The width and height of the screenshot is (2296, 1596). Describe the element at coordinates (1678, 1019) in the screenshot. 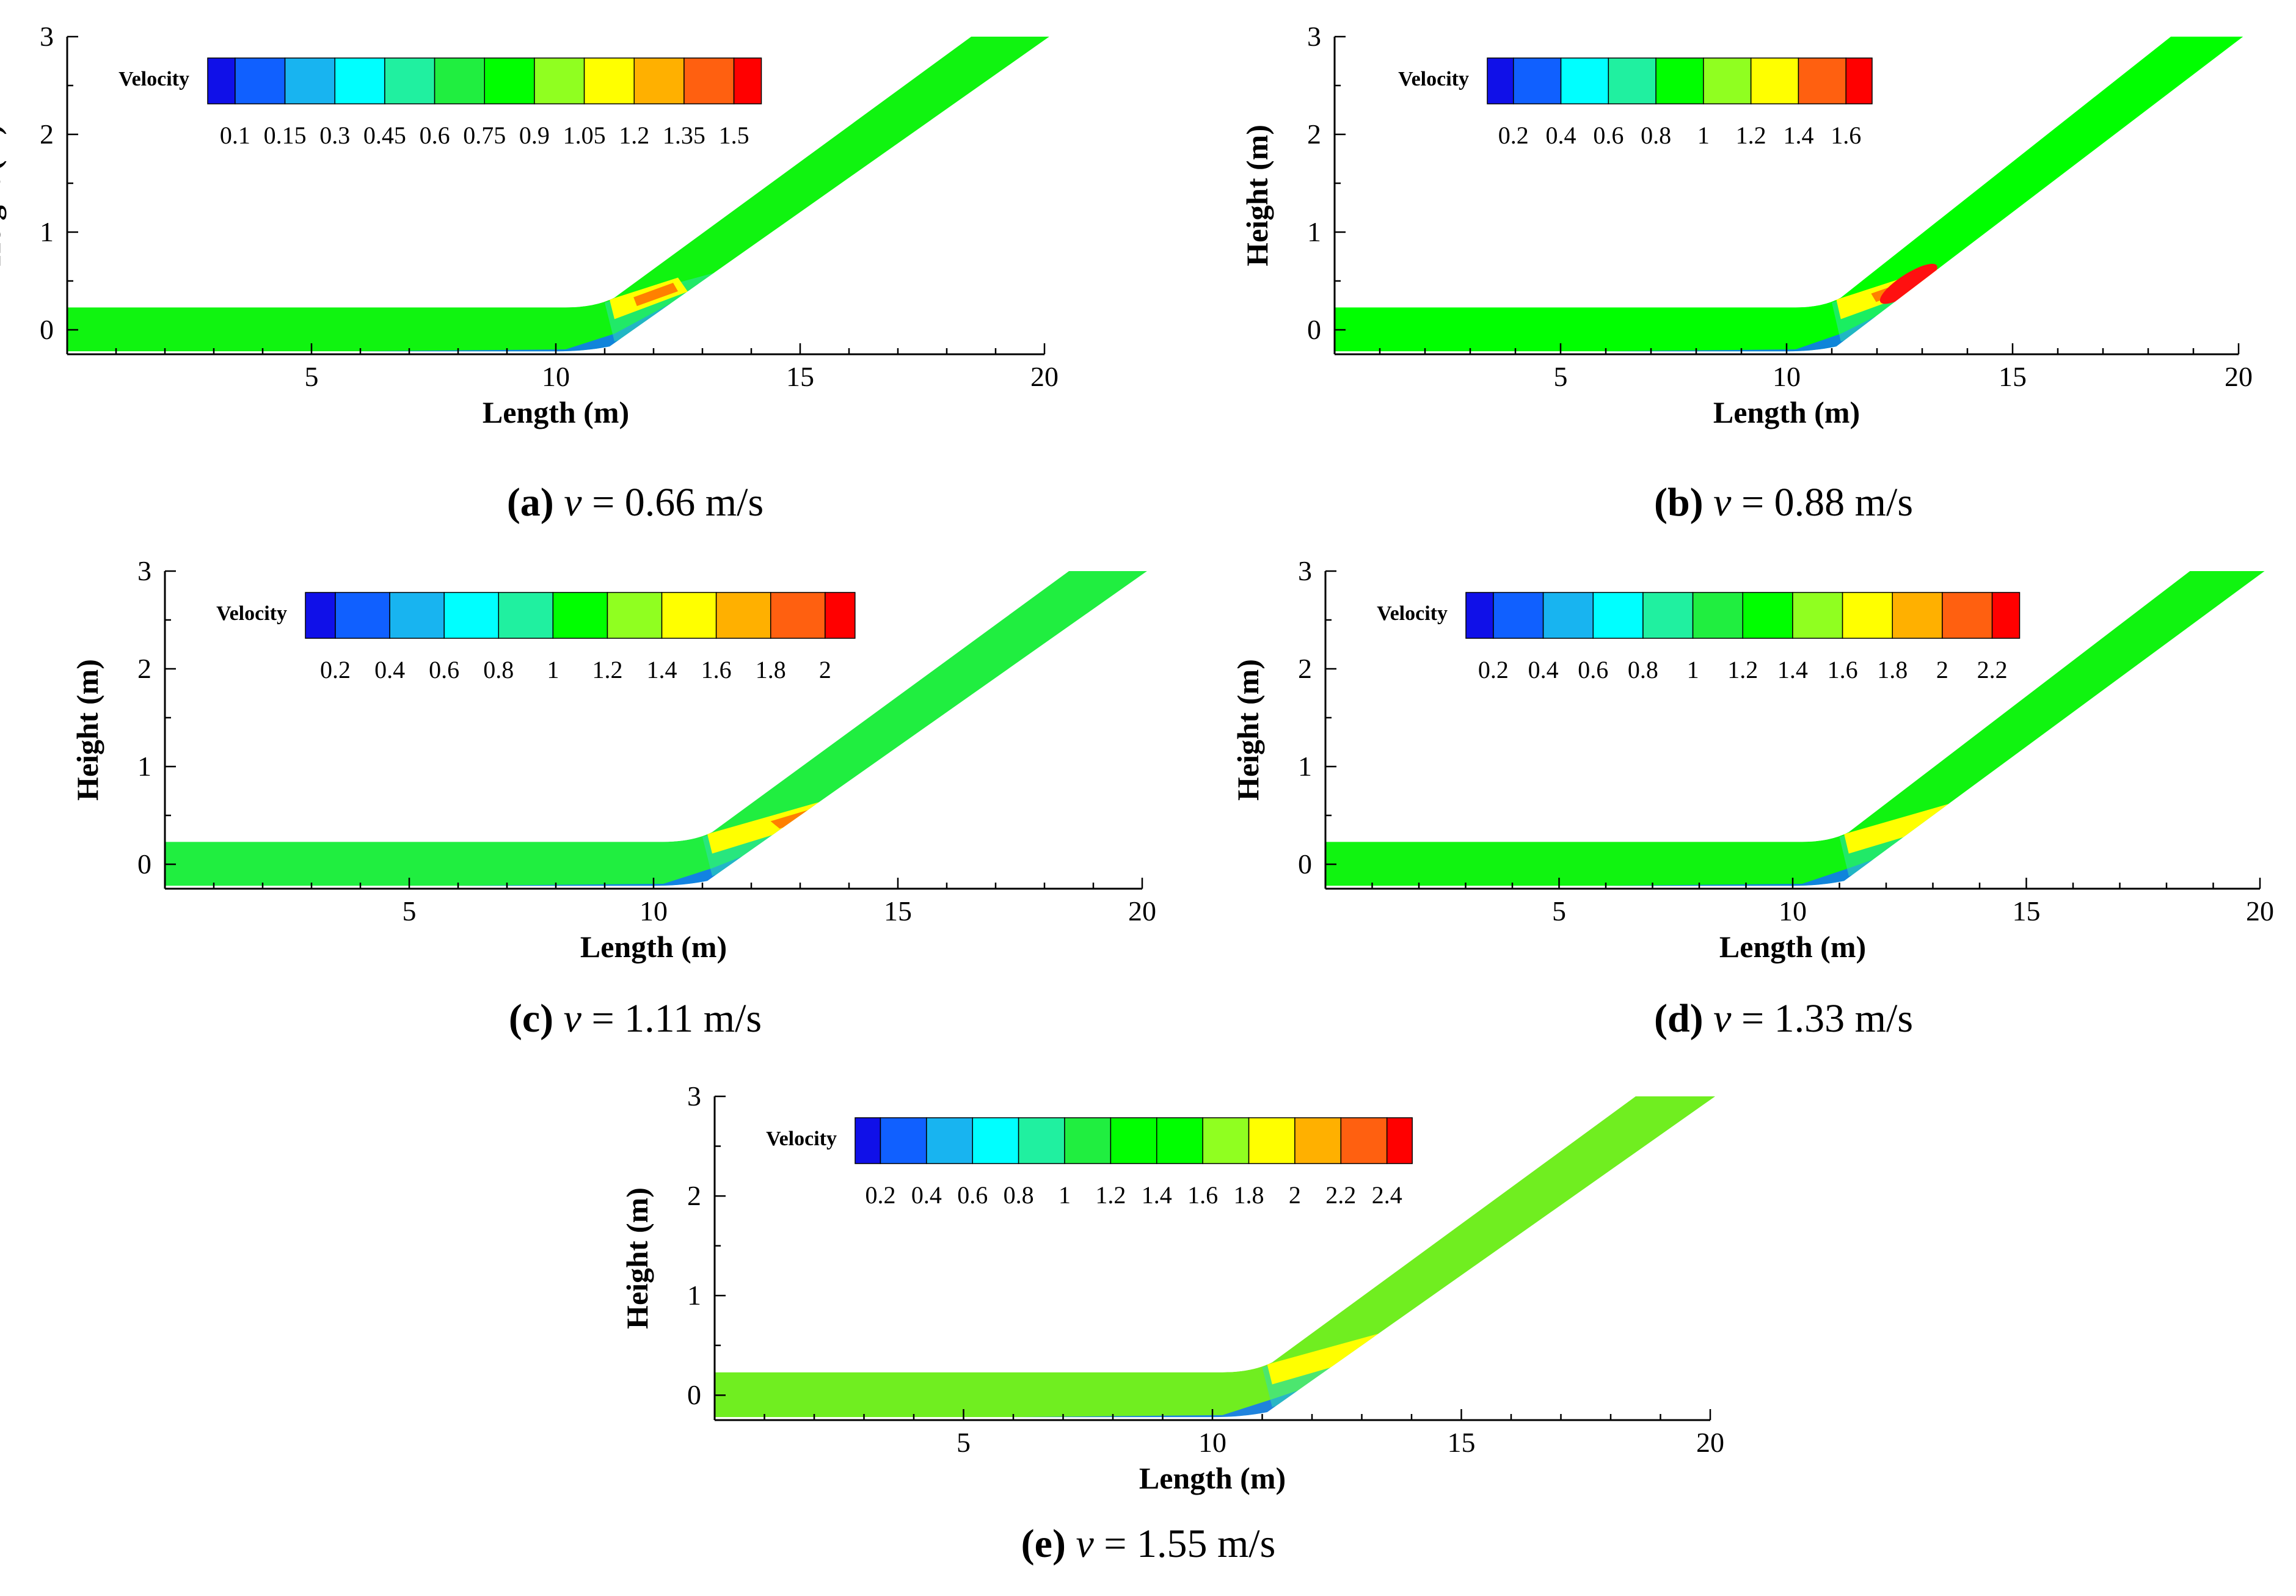

I see `caption-d-letter: (d)` at that location.